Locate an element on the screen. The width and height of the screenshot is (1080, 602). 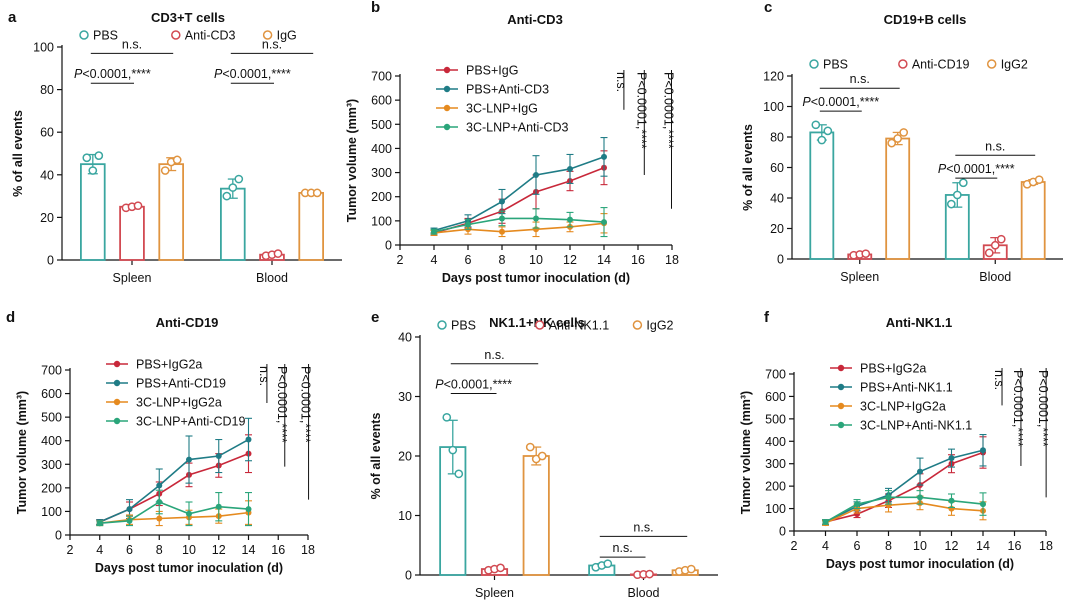
y-tick-label: 40 is located at coordinates (777, 199).